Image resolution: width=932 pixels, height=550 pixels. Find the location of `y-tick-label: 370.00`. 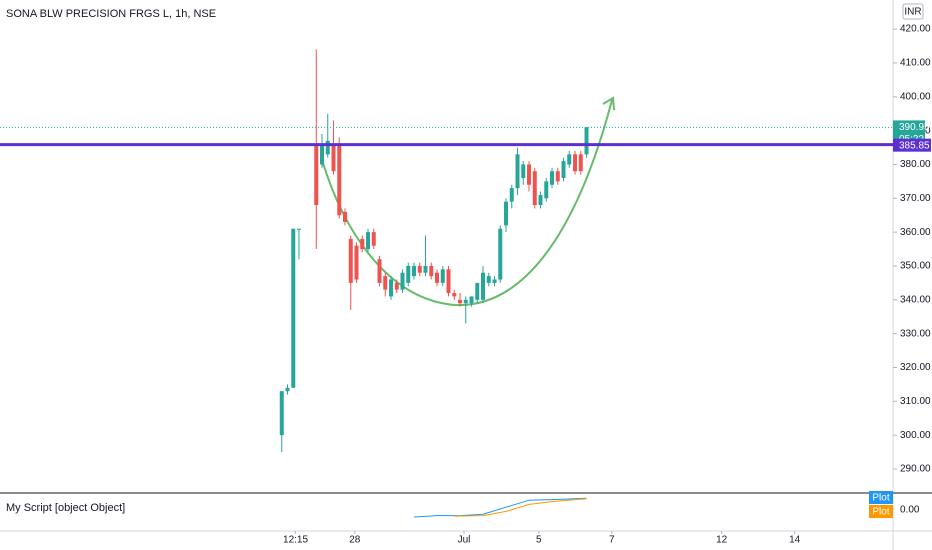

y-tick-label: 370.00 is located at coordinates (915, 198).